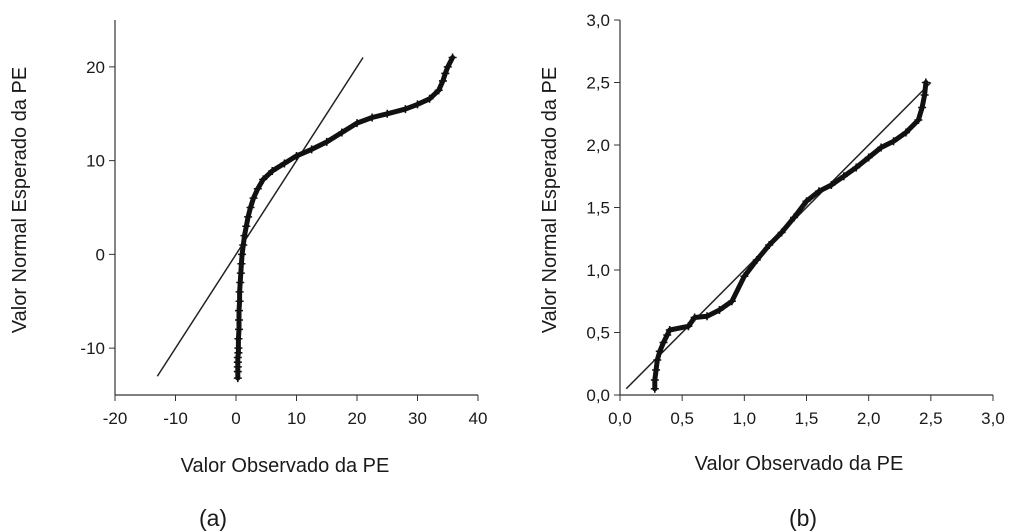  Describe the element at coordinates (235, 418) in the screenshot. I see `x-tick-label: 0` at that location.